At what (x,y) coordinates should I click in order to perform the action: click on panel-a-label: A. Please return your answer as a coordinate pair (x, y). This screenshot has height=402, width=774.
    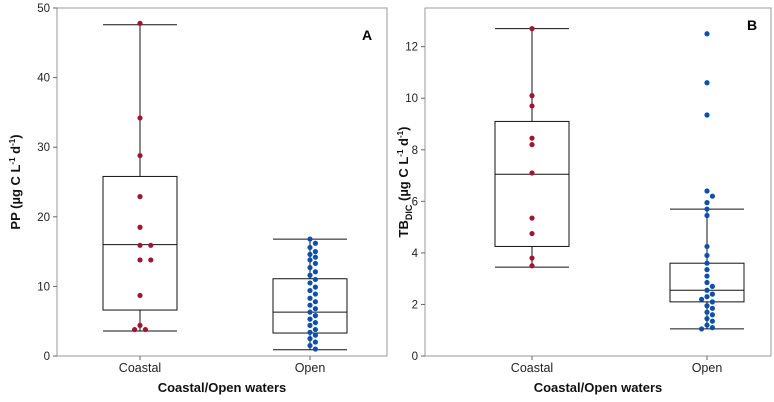
    Looking at the image, I should click on (367, 35).